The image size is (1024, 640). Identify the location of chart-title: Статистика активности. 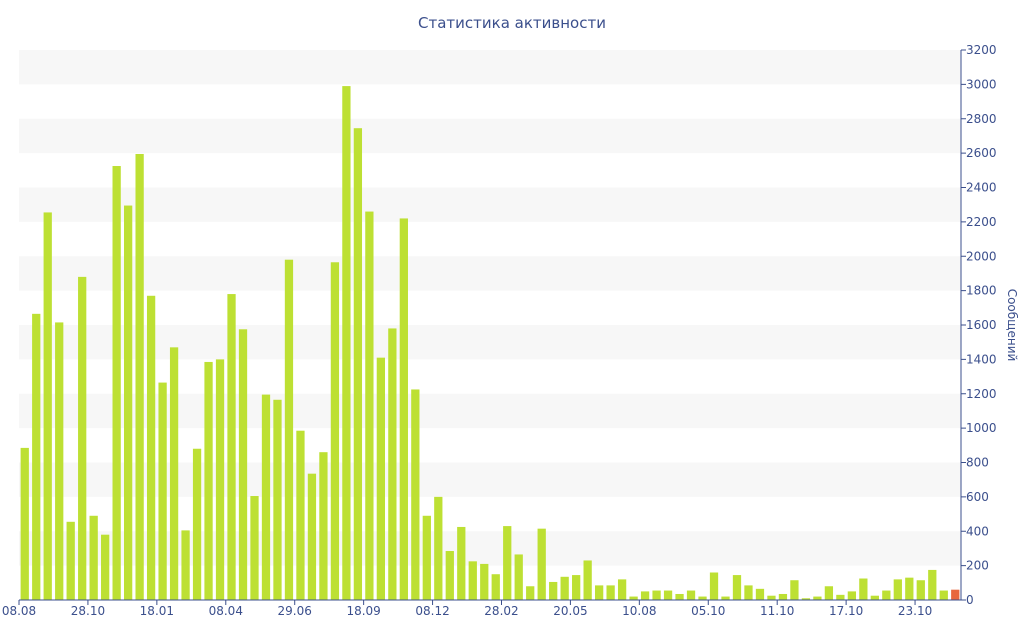
(512, 23).